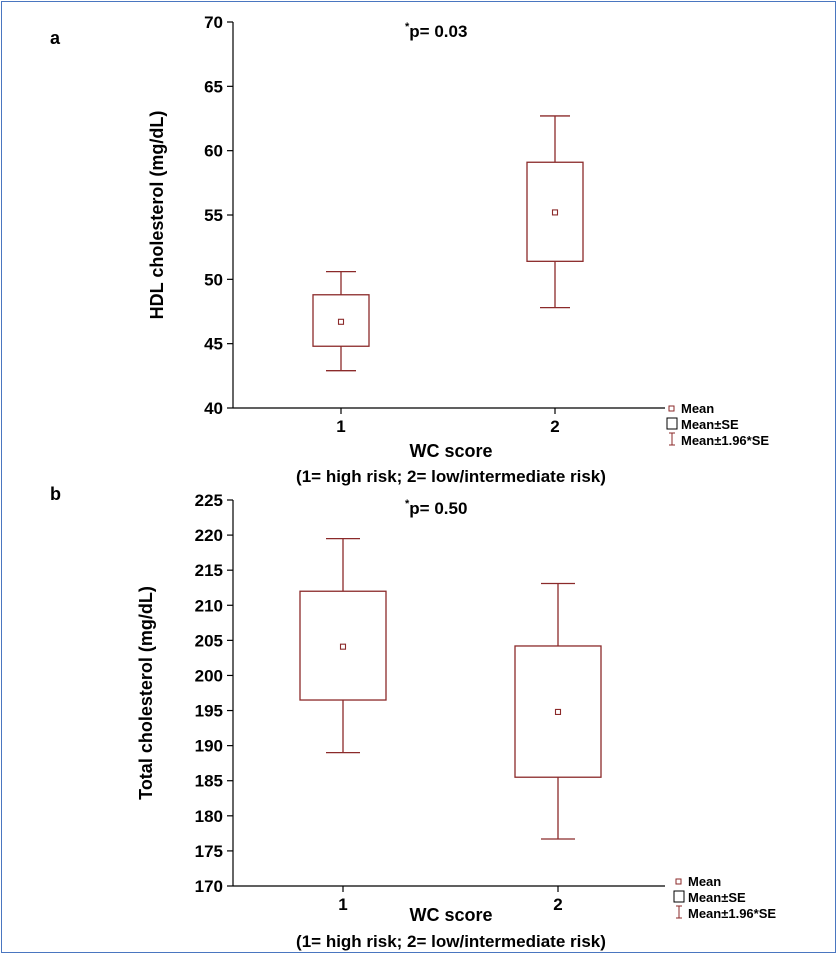 The height and width of the screenshot is (956, 839). What do you see at coordinates (342, 904) in the screenshot?
I see `panel-b-x-tick-label: 1` at bounding box center [342, 904].